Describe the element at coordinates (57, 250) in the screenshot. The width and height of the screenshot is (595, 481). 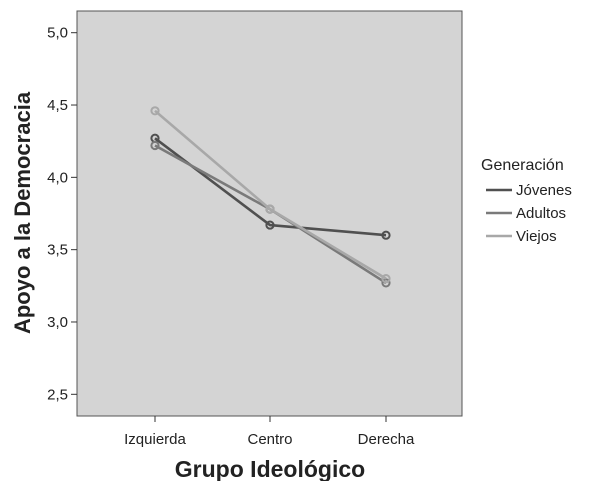
I see `y-tick-label: 3,5` at that location.